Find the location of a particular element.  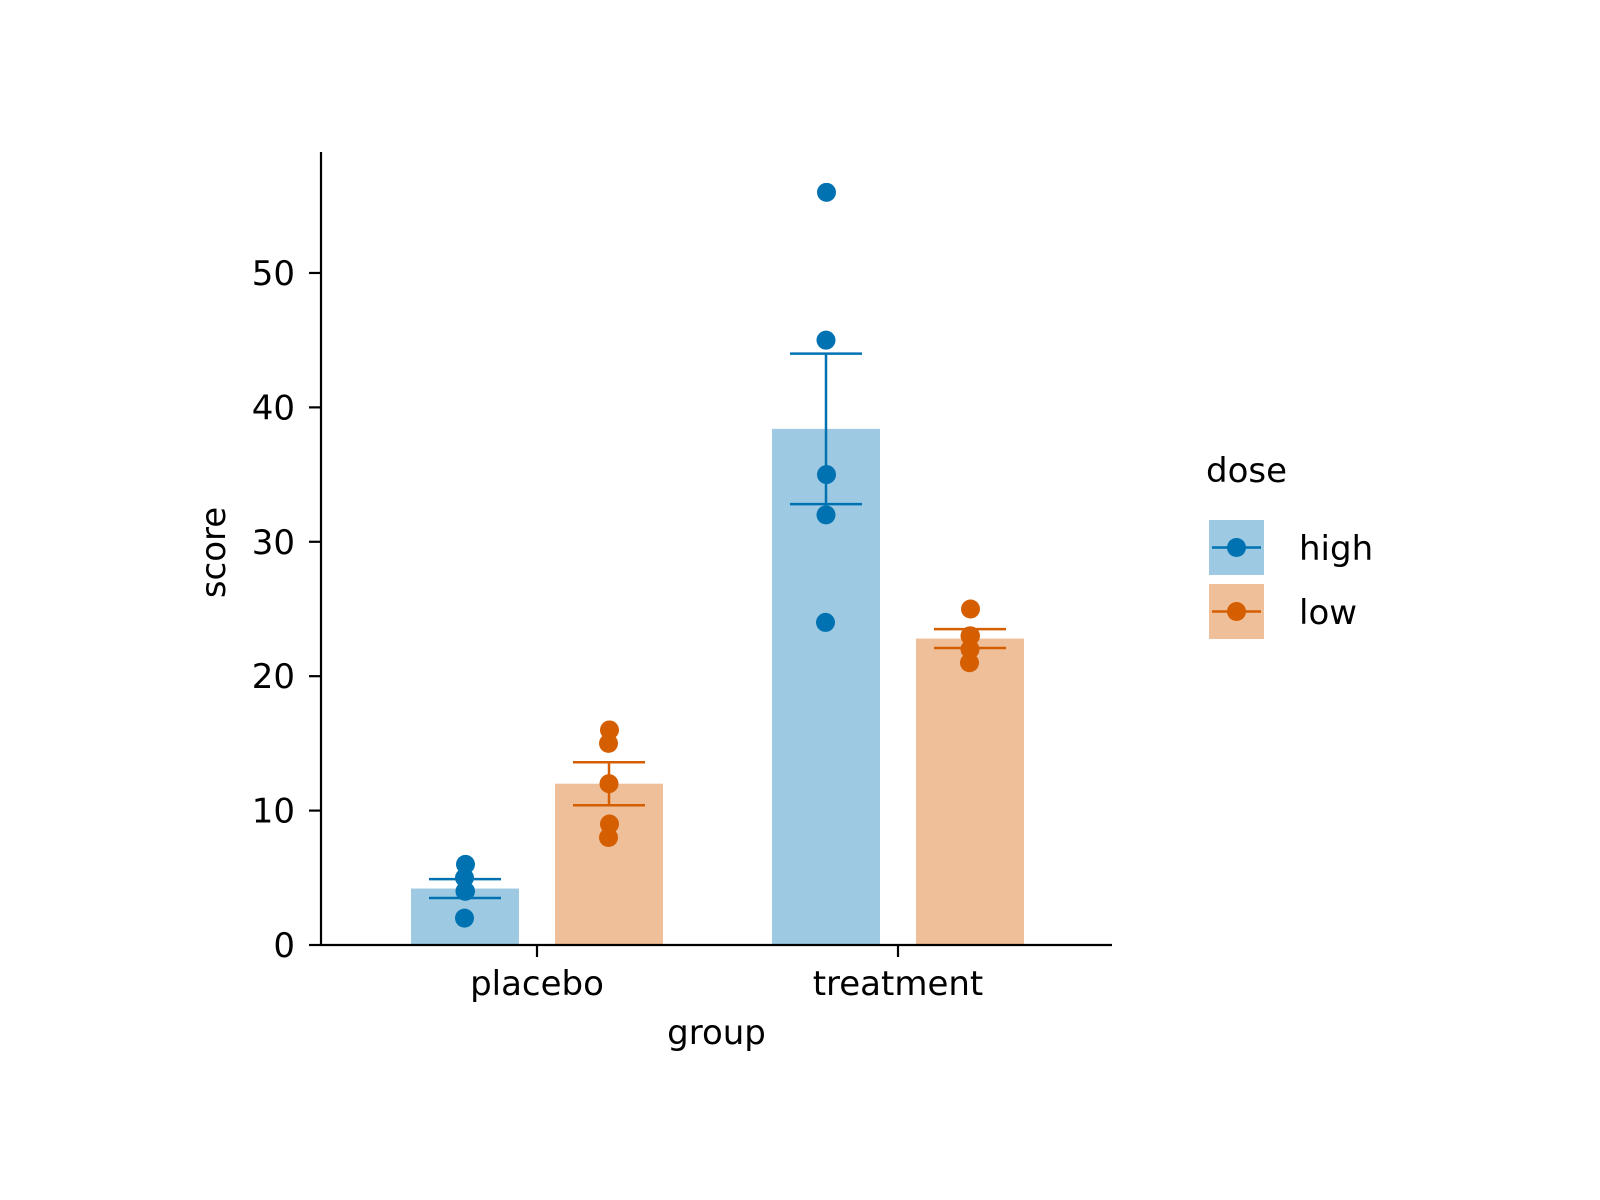

y-tick-label: 10 is located at coordinates (273, 812).